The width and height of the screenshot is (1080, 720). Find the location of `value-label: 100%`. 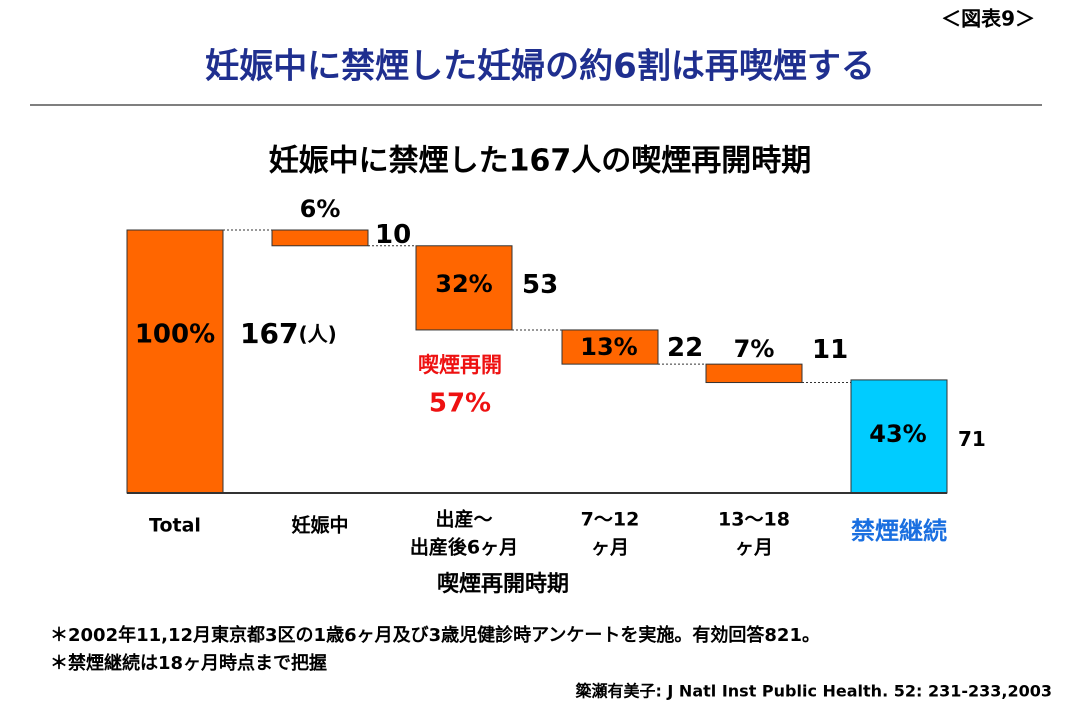

value-label: 100% is located at coordinates (175, 335).